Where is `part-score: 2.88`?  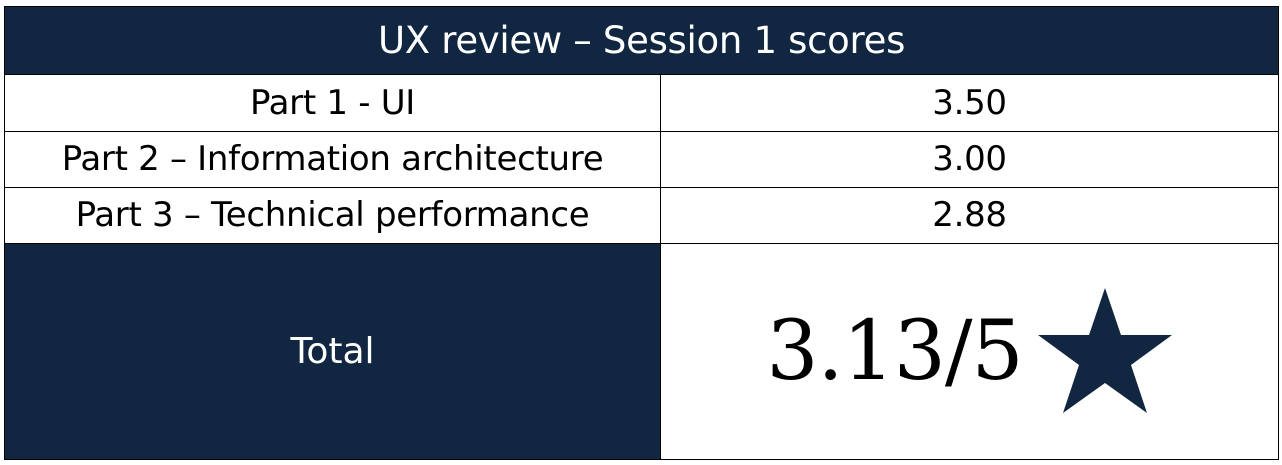
part-score: 2.88 is located at coordinates (969, 215).